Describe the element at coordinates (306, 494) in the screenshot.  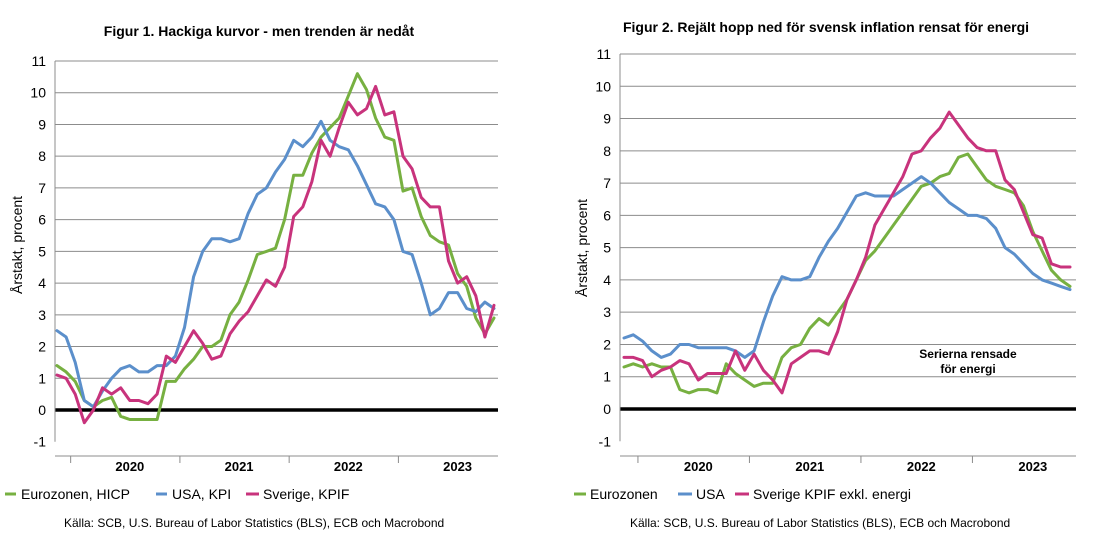
I see `legend-label-sweden: Sverige, KPIF` at that location.